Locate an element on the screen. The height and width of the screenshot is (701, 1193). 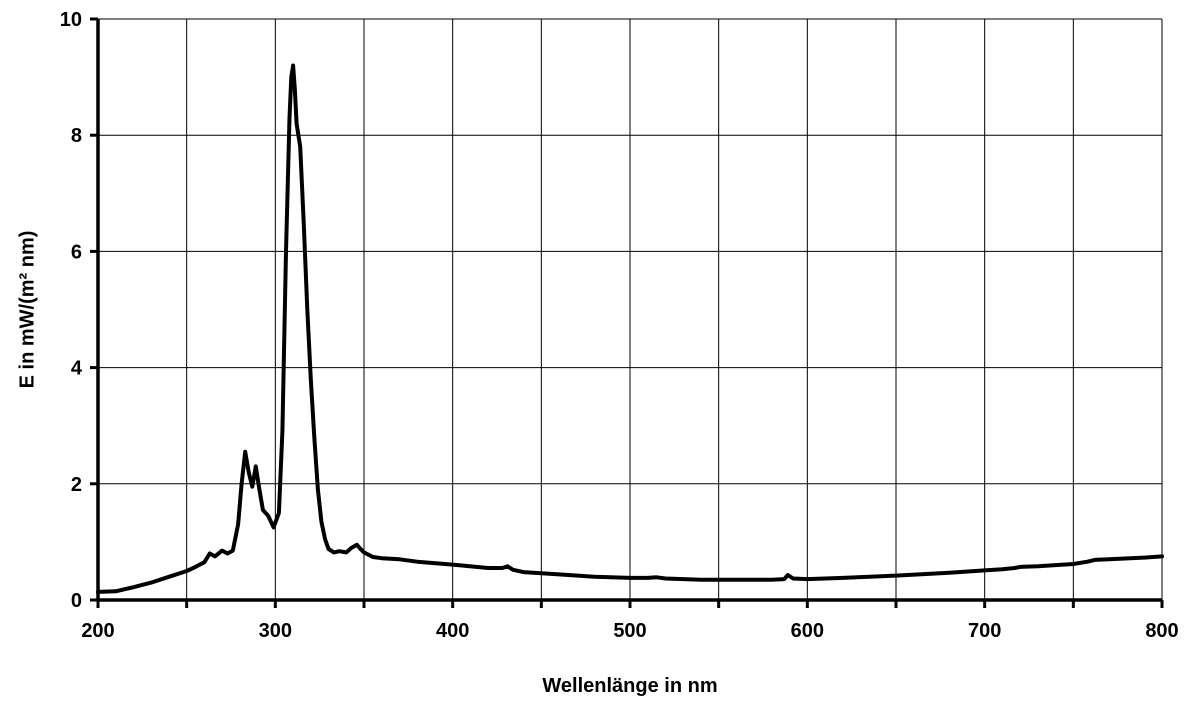
y-tick-label: 8 is located at coordinates (76, 136).